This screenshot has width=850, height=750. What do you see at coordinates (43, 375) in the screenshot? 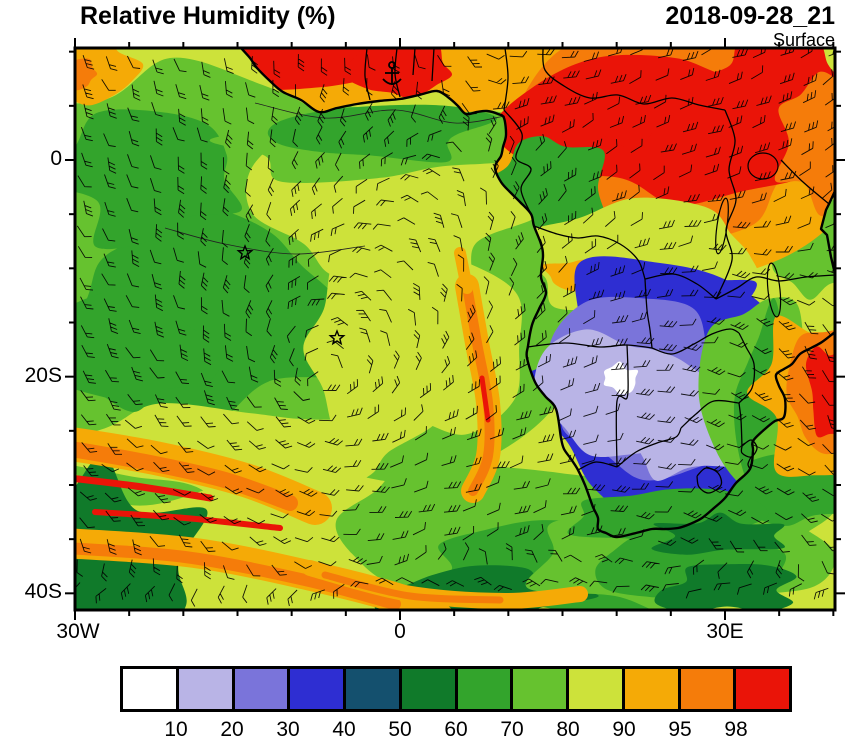
I see `y-axis-label: 20S` at bounding box center [43, 375].